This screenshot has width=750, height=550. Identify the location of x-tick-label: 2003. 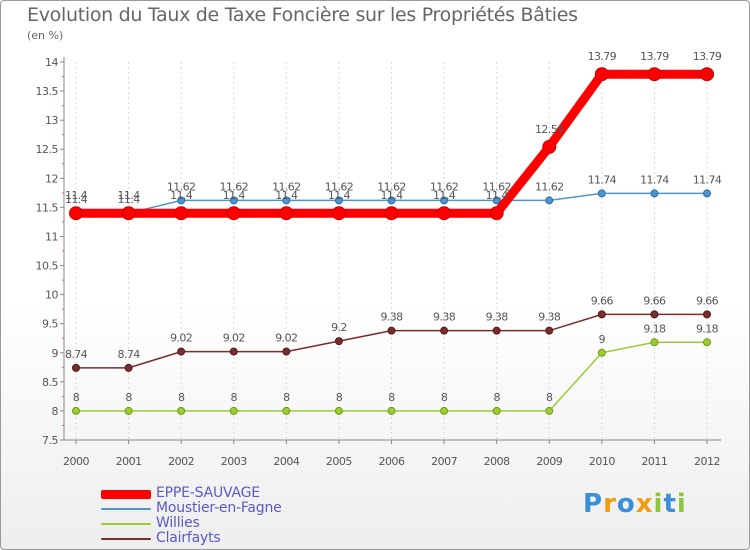
(234, 461).